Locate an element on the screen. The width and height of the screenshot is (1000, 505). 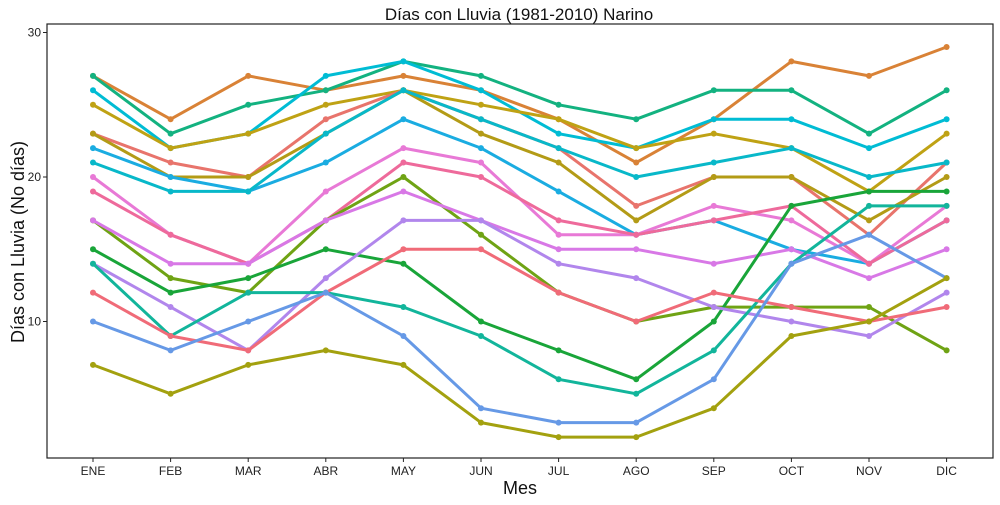
y-tick-label: 20 is located at coordinates (35, 177).